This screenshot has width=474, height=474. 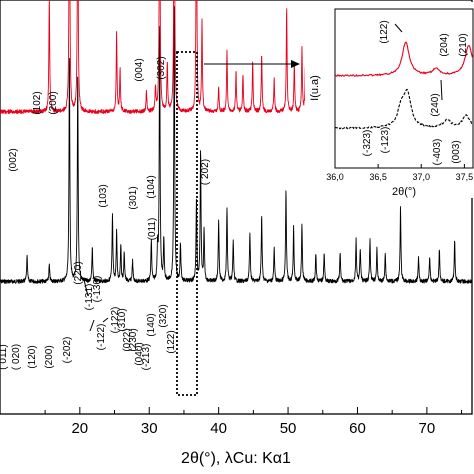 What do you see at coordinates (288, 428) in the screenshot?
I see `x-tick-label: 50` at bounding box center [288, 428].